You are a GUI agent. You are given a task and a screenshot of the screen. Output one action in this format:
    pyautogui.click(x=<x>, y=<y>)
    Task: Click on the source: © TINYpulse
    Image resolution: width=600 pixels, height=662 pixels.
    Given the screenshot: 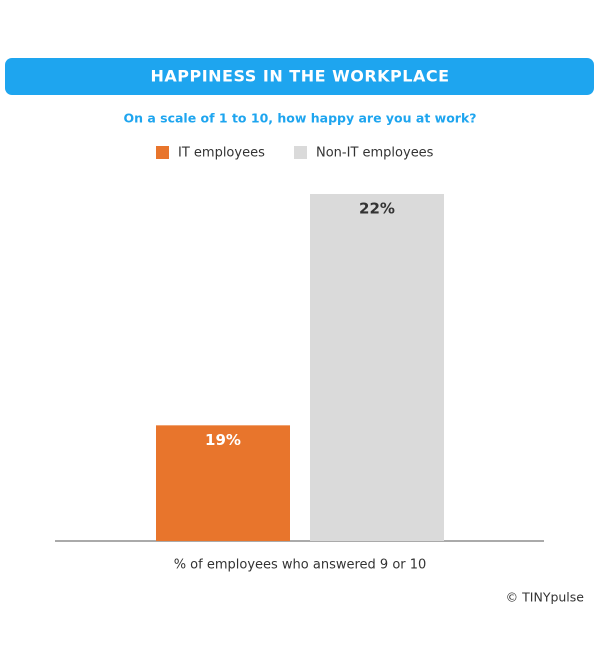 What is the action you would take?
    pyautogui.click(x=545, y=597)
    